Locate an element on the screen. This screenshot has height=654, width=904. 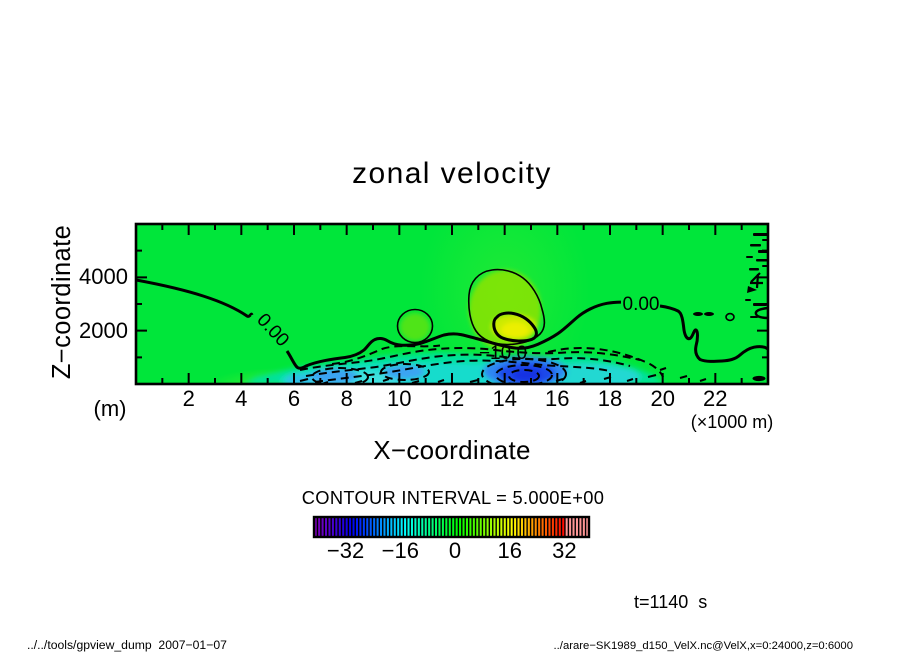
svg-text: 4 is located at coordinates (241, 398).